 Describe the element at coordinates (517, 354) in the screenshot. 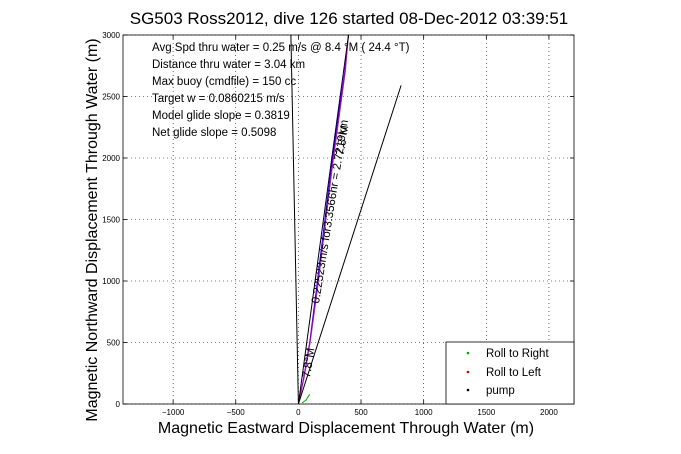

I see `legend-label-roll-right: Roll to Right` at that location.